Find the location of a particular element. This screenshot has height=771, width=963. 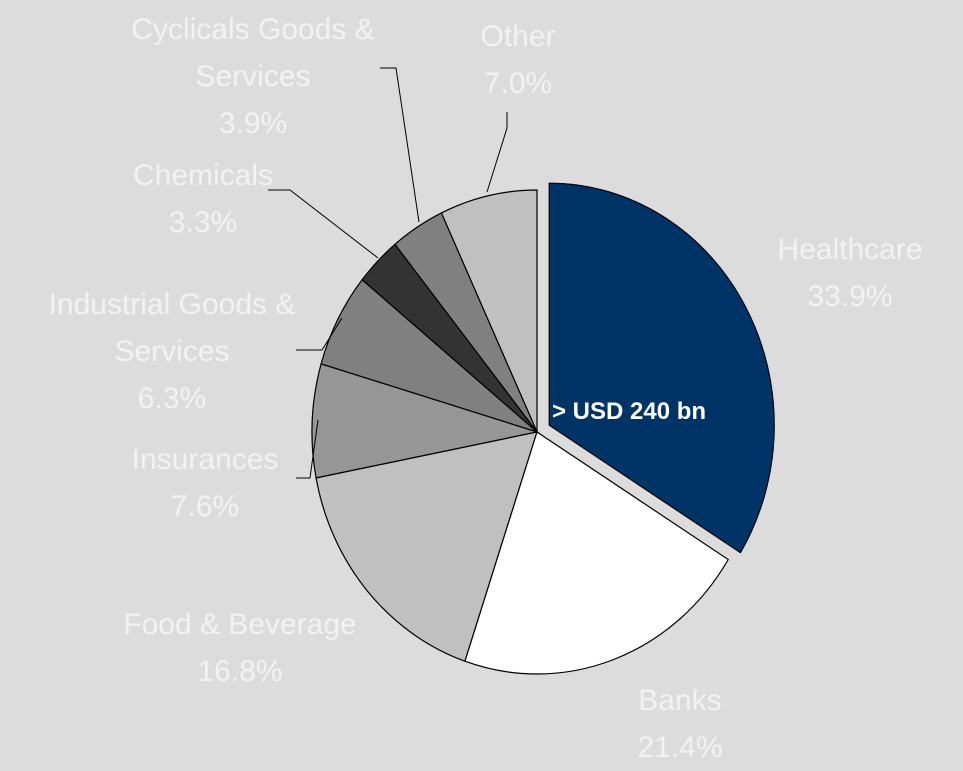

value-label: 3.9% is located at coordinates (253, 123).